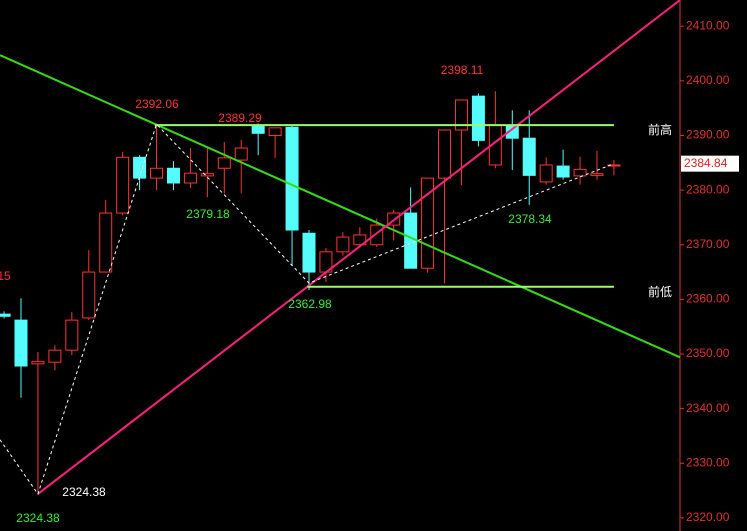  I want to click on annotation: 2362.98, so click(310, 304).